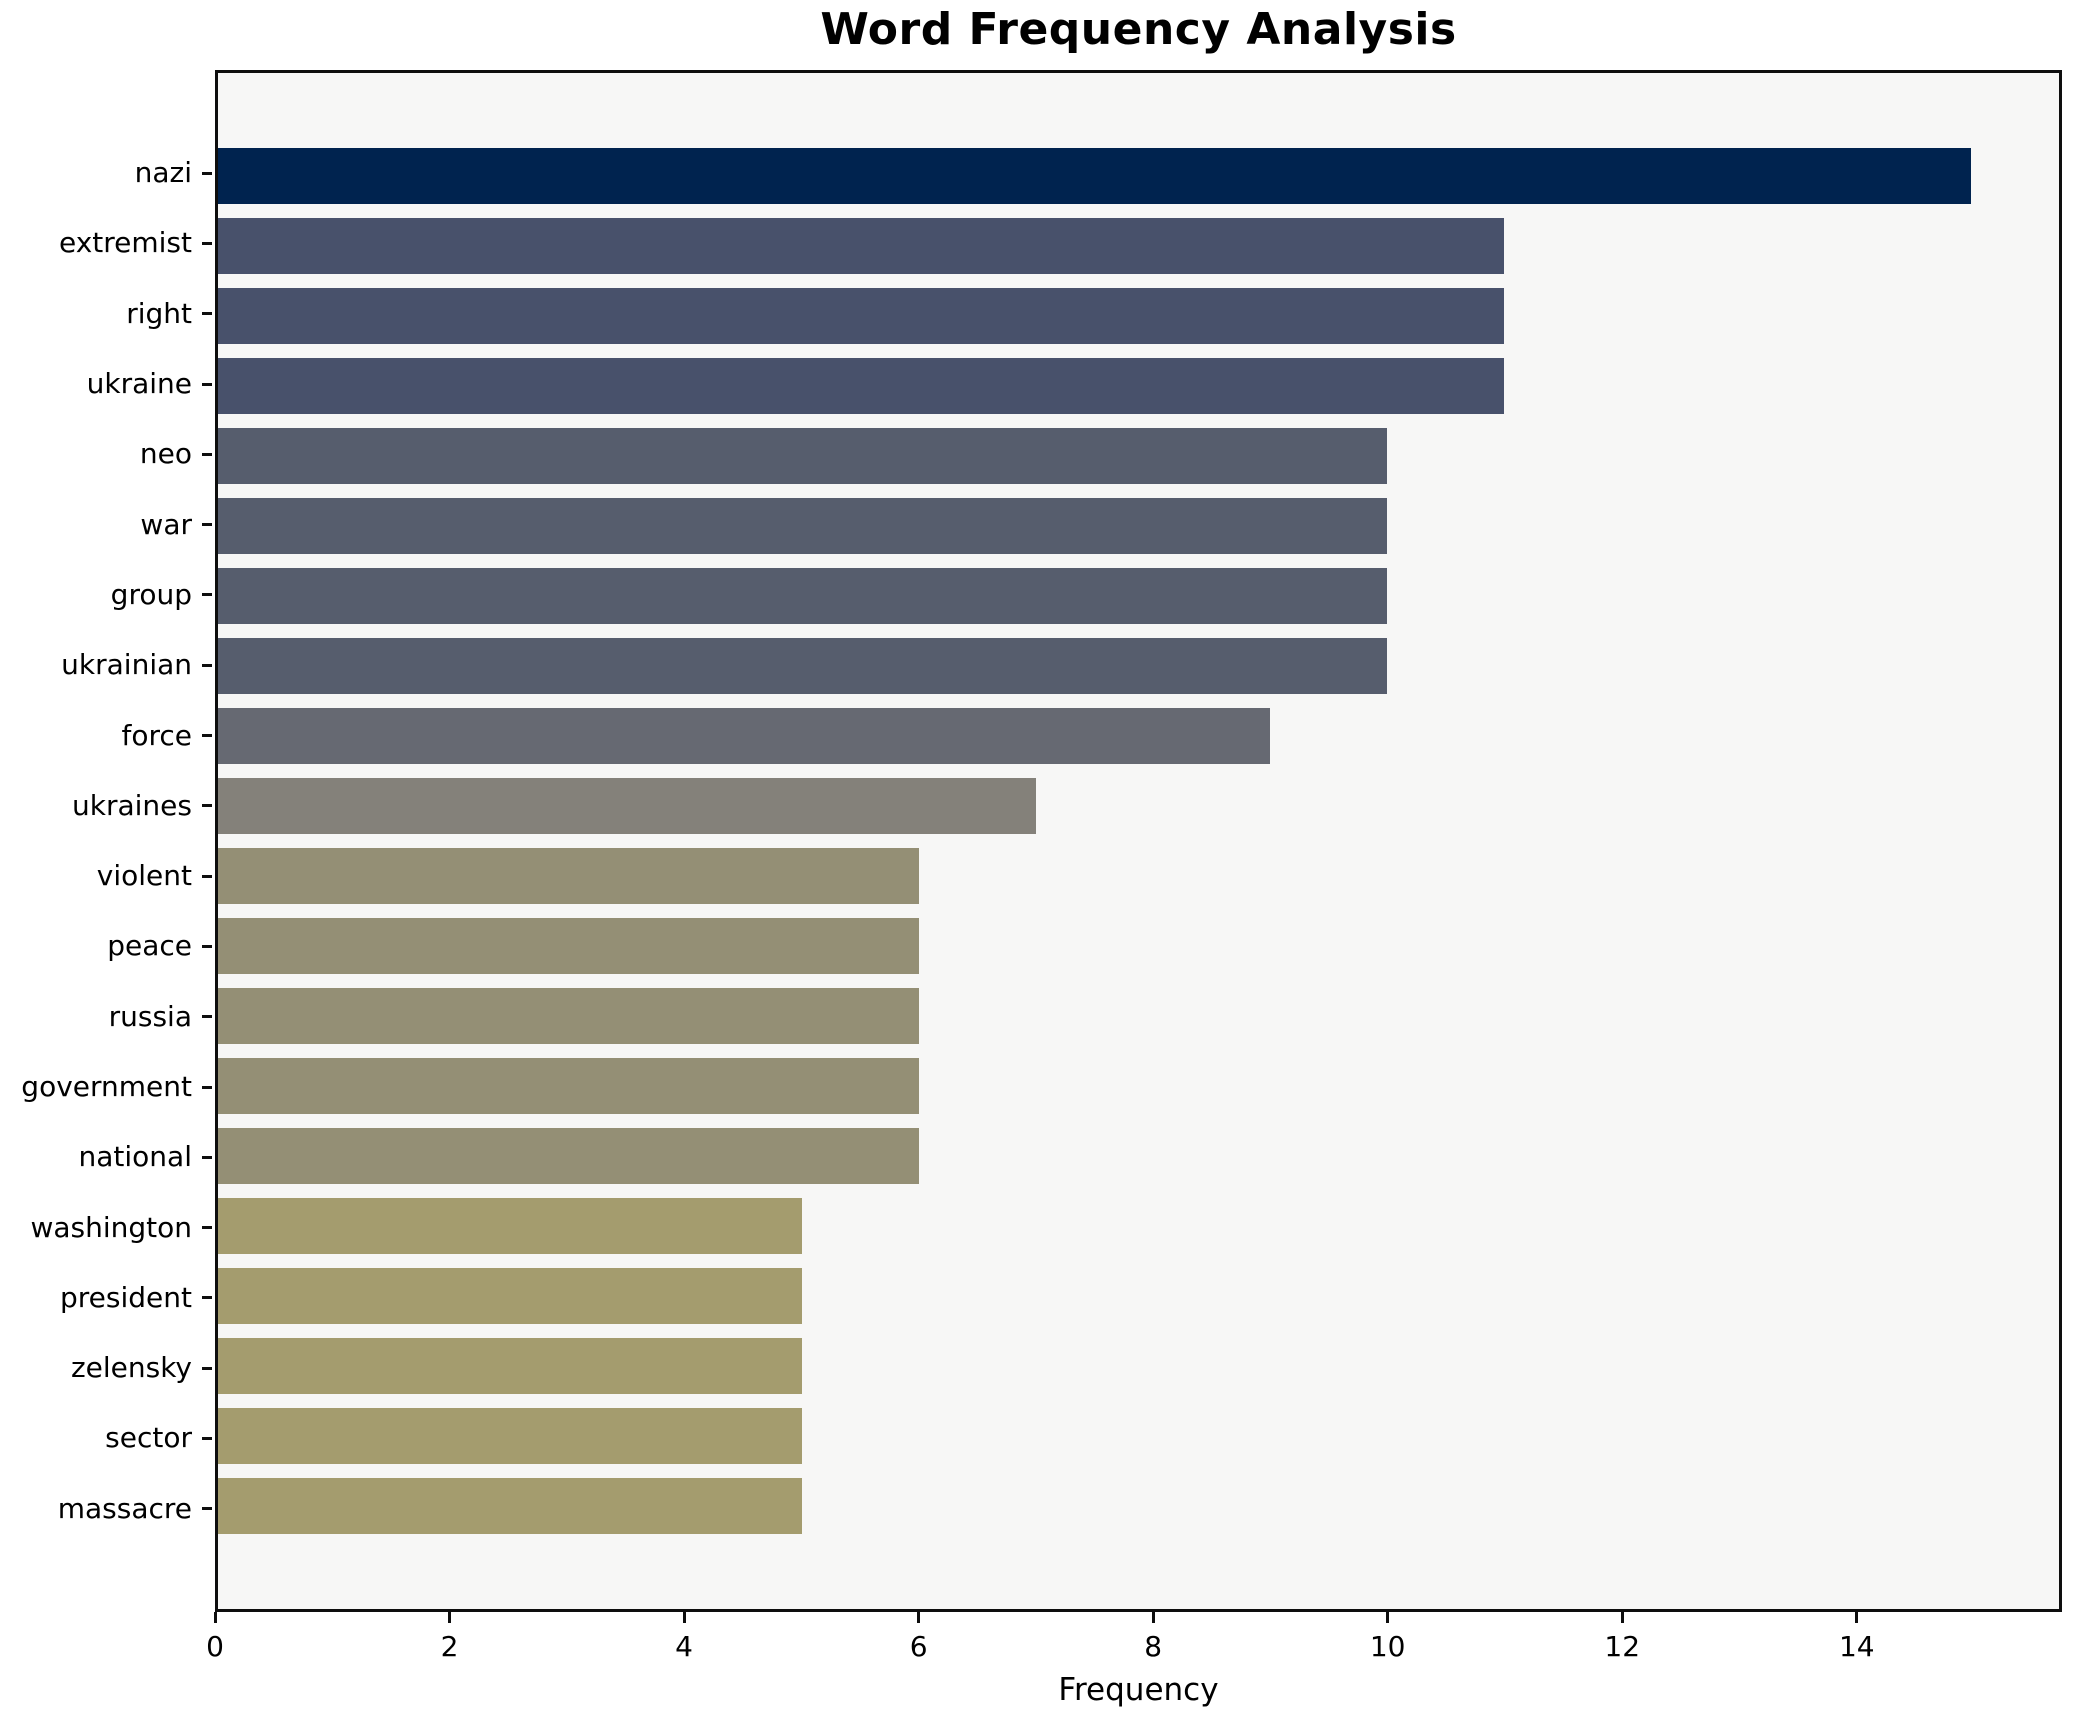 The height and width of the screenshot is (1722, 2095). I want to click on ytick-label-russia: russia, so click(150, 1016).